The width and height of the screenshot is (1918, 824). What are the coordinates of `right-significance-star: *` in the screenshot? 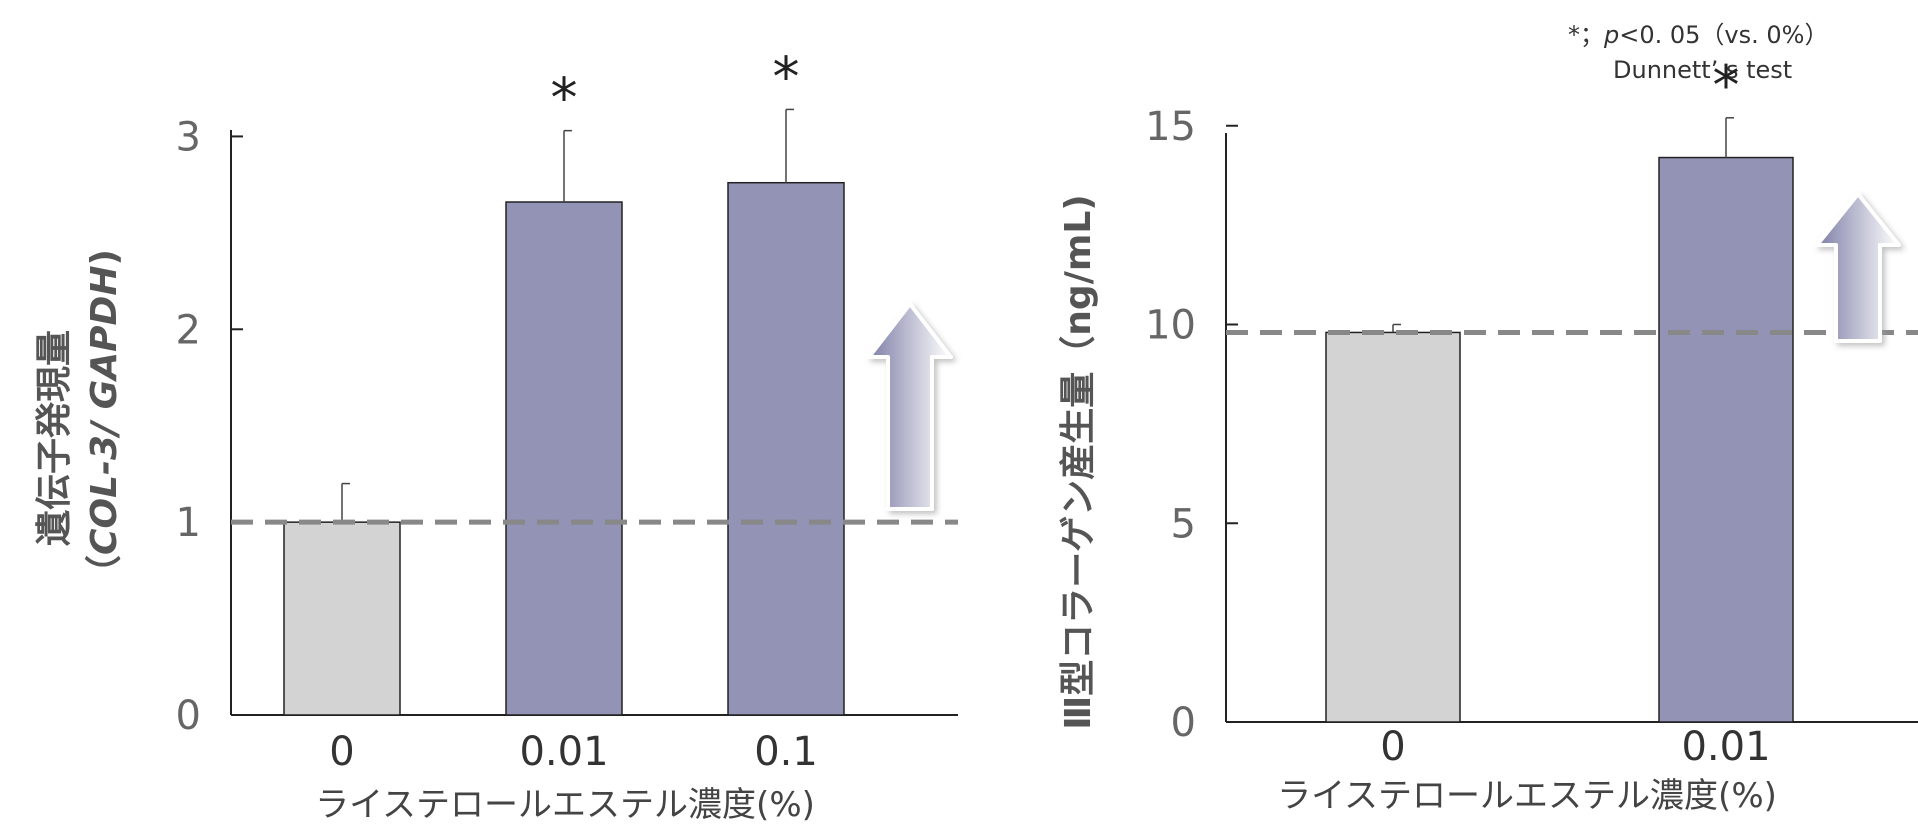 It's located at (1726, 85).